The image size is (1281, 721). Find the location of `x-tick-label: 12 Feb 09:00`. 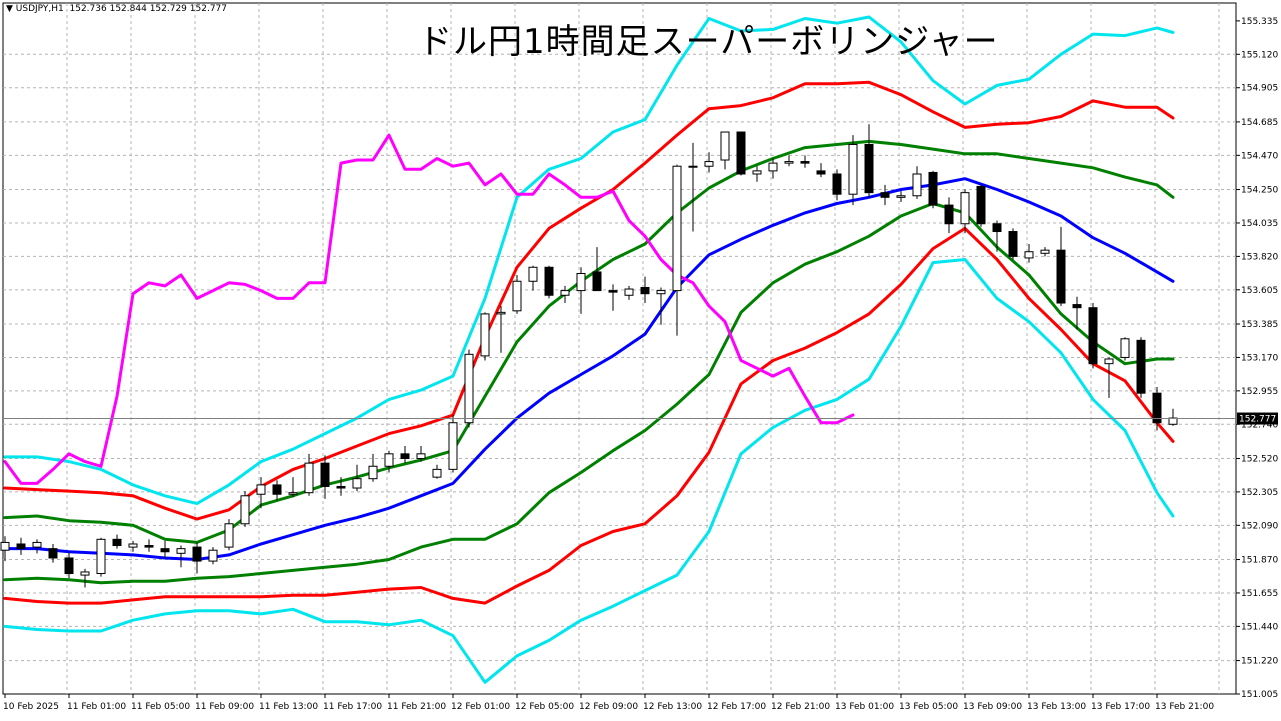

x-tick-label: 12 Feb 09:00 is located at coordinates (608, 707).